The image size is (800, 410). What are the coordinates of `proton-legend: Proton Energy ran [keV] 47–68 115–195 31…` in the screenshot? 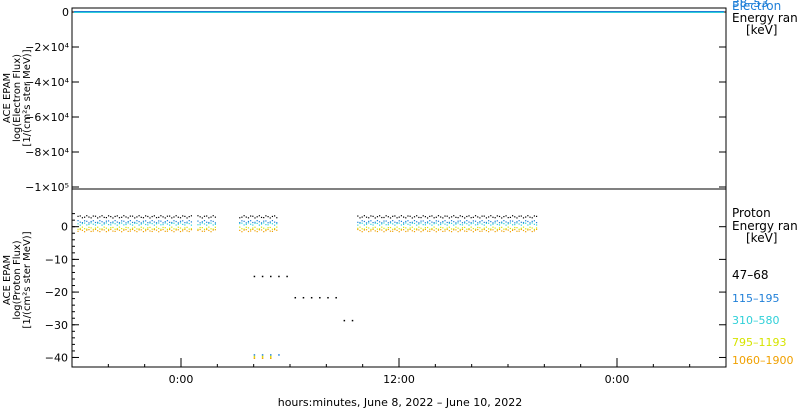 It's located at (765, 286).